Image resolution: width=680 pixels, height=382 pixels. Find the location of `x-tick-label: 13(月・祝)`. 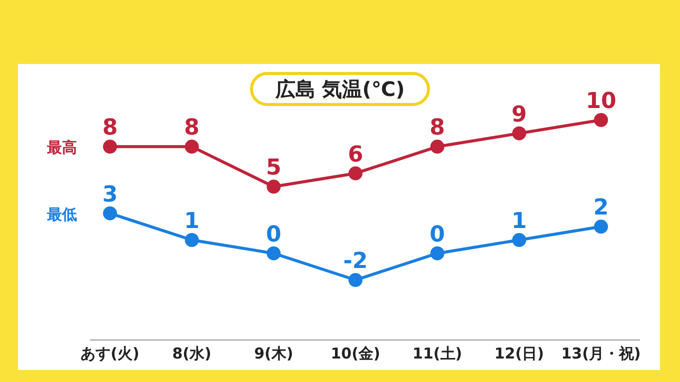

x-tick-label: 13(月・祝) is located at coordinates (601, 353).